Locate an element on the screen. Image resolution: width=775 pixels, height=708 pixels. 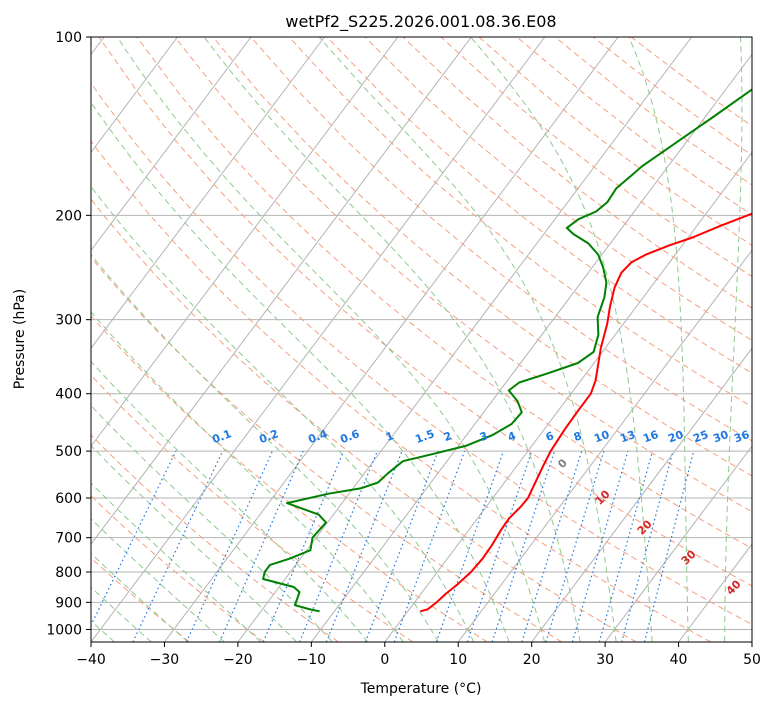
mixing-ratio-label: 3 is located at coordinates (484, 436).